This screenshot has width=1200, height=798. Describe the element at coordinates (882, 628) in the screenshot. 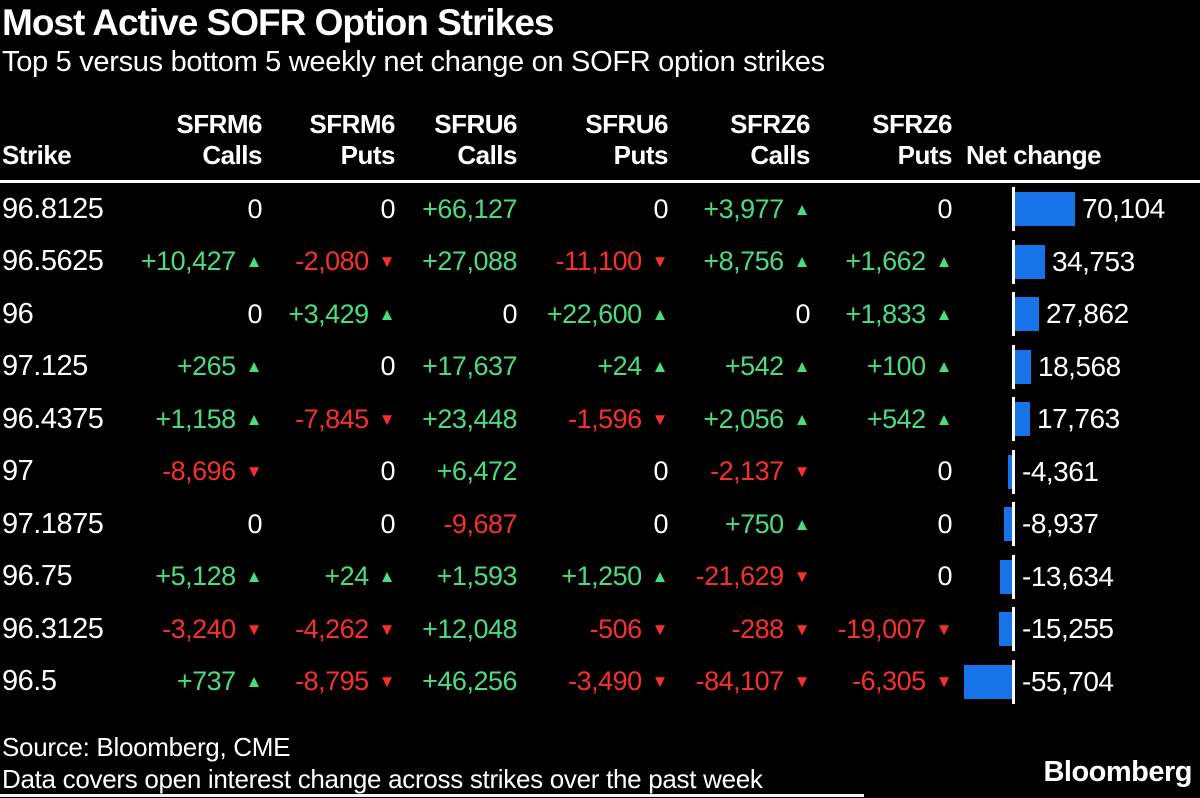

I see `value-text: -19,007` at that location.